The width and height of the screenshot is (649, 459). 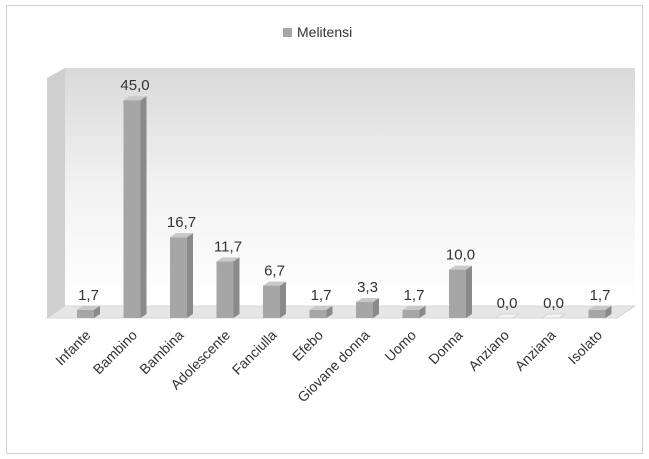 What do you see at coordinates (254, 352) in the screenshot?
I see `category-label: Fanciulla` at bounding box center [254, 352].